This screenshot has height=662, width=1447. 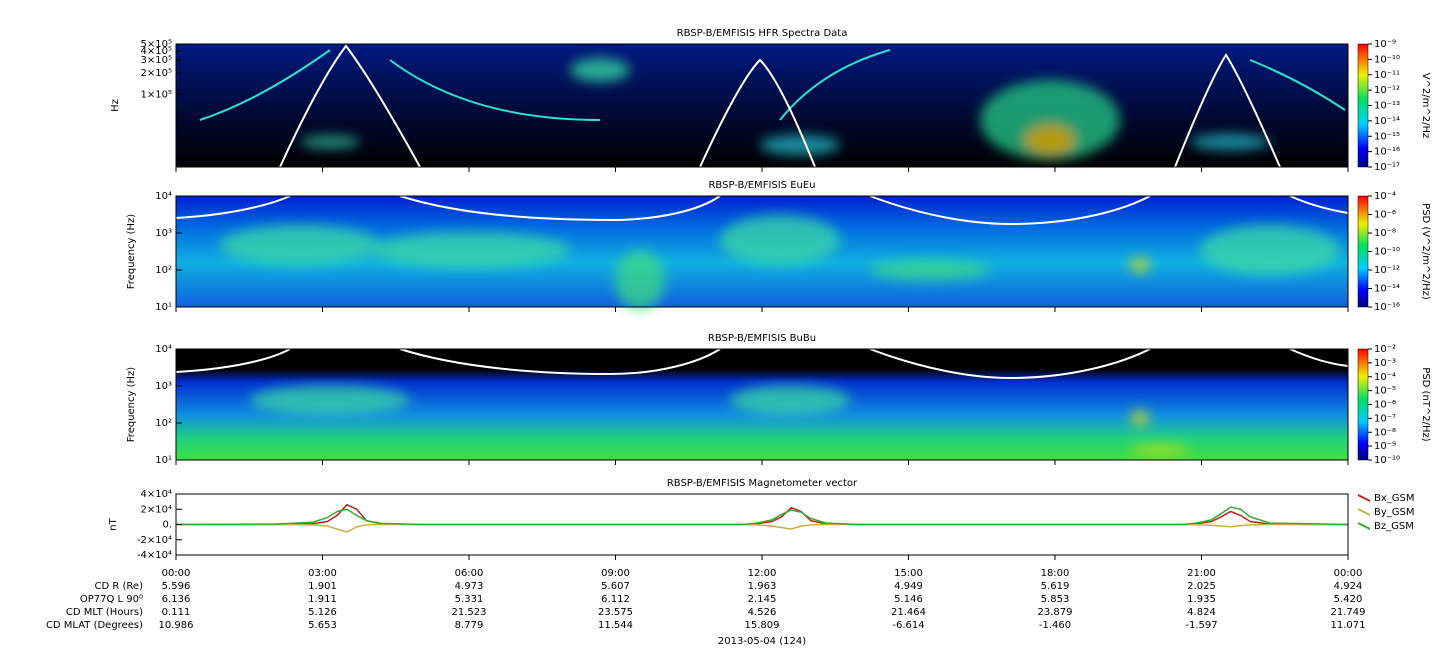 I want to click on x-tick-label: 15:00, so click(x=908, y=573).